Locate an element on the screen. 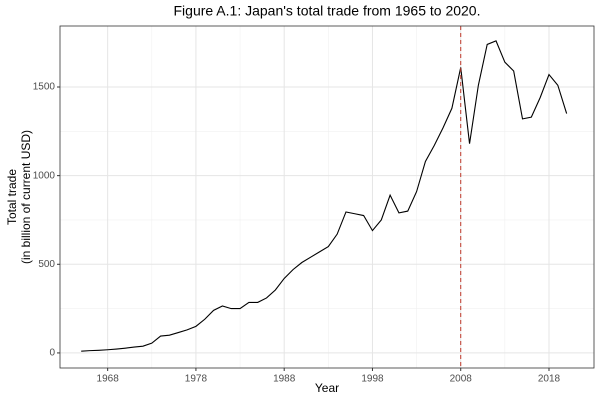  x-tick-label: 1988 is located at coordinates (284, 379).